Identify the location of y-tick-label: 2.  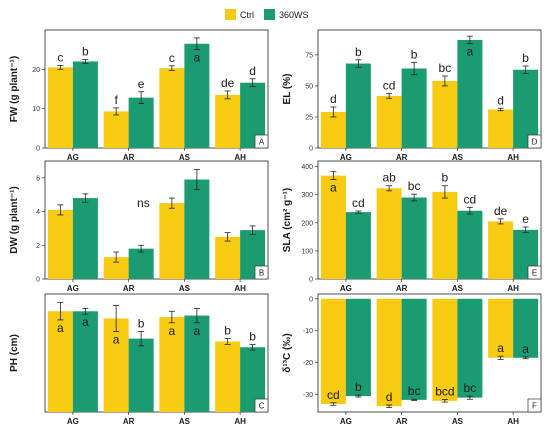
(38, 246).